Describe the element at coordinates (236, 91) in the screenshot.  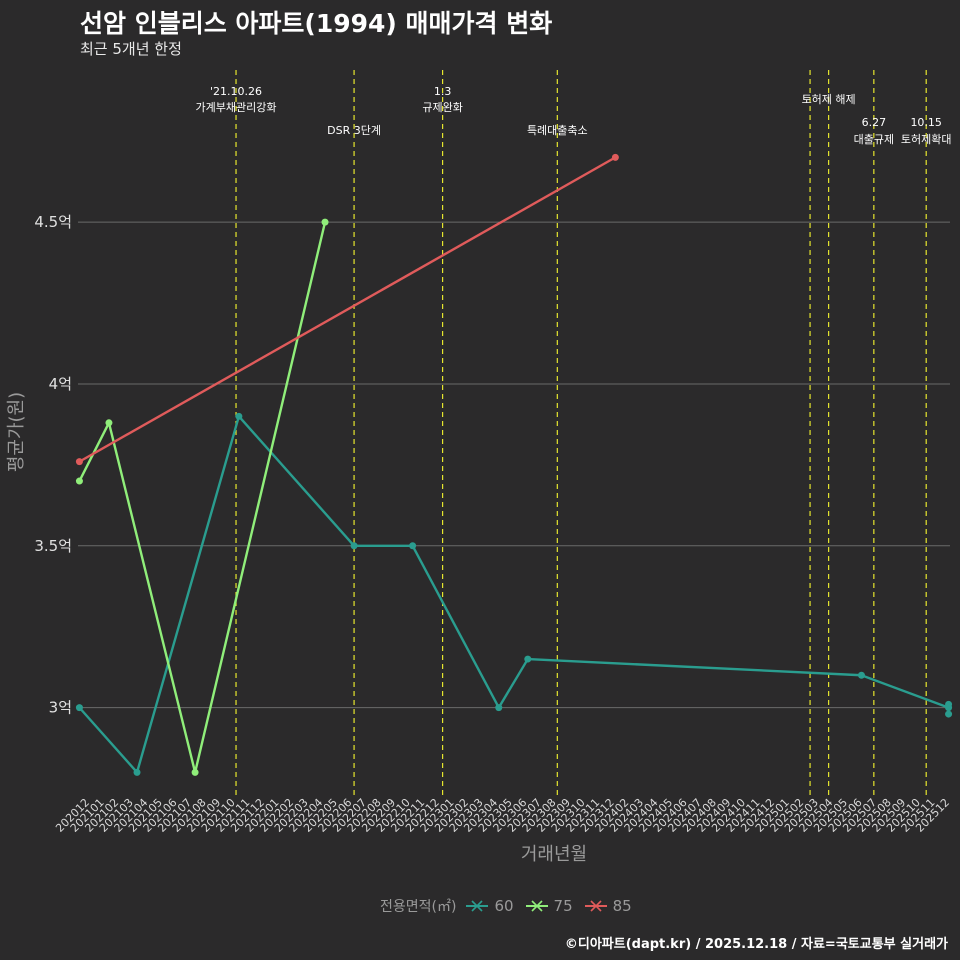
I see `event-label: '21.10.26` at that location.